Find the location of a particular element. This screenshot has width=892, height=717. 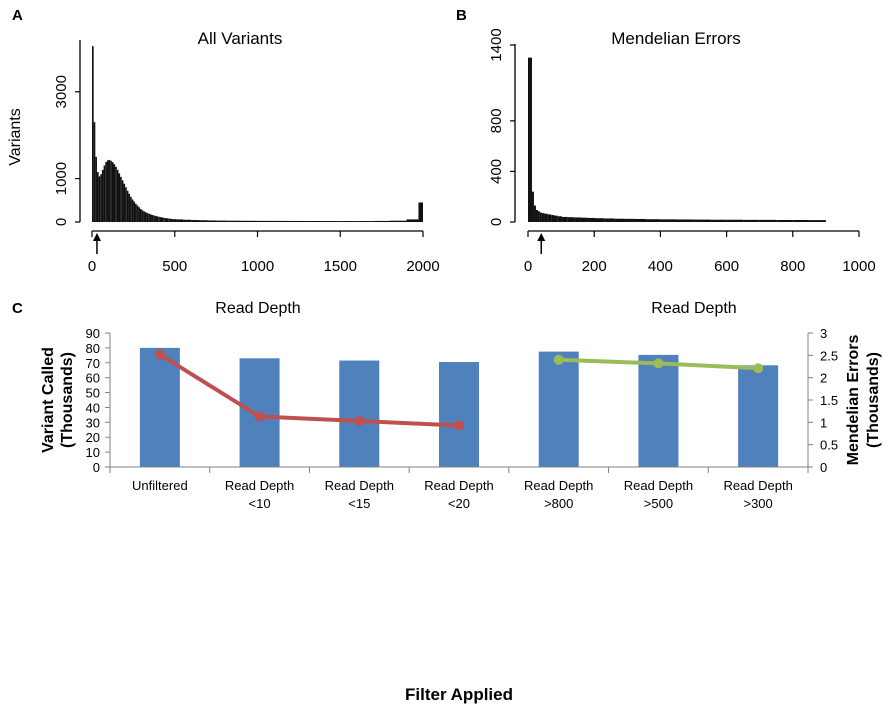

a-marker-head is located at coordinates (96, 237).